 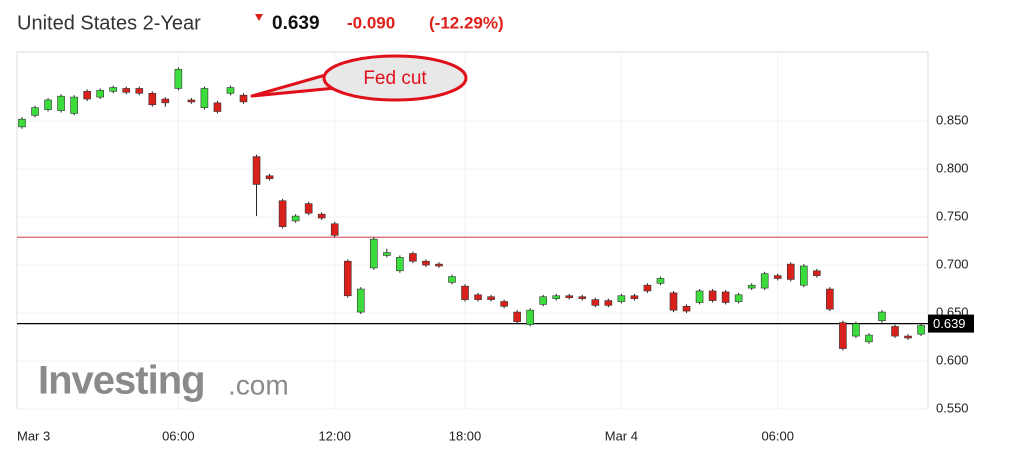 I want to click on down-arrow, so click(x=259, y=17).